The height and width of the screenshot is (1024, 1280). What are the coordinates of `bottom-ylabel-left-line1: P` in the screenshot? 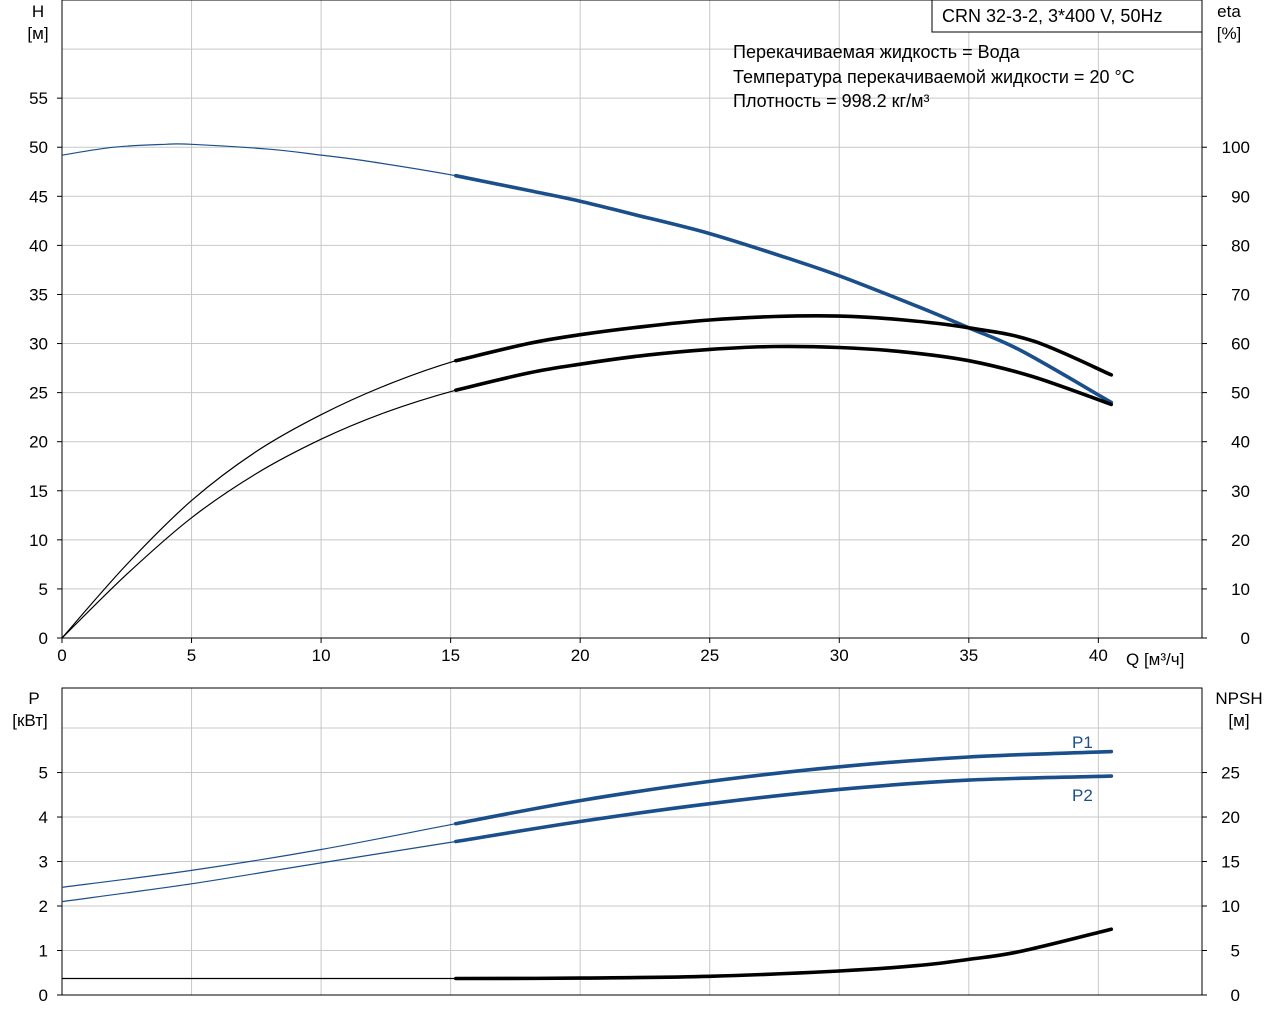 It's located at (33, 698).